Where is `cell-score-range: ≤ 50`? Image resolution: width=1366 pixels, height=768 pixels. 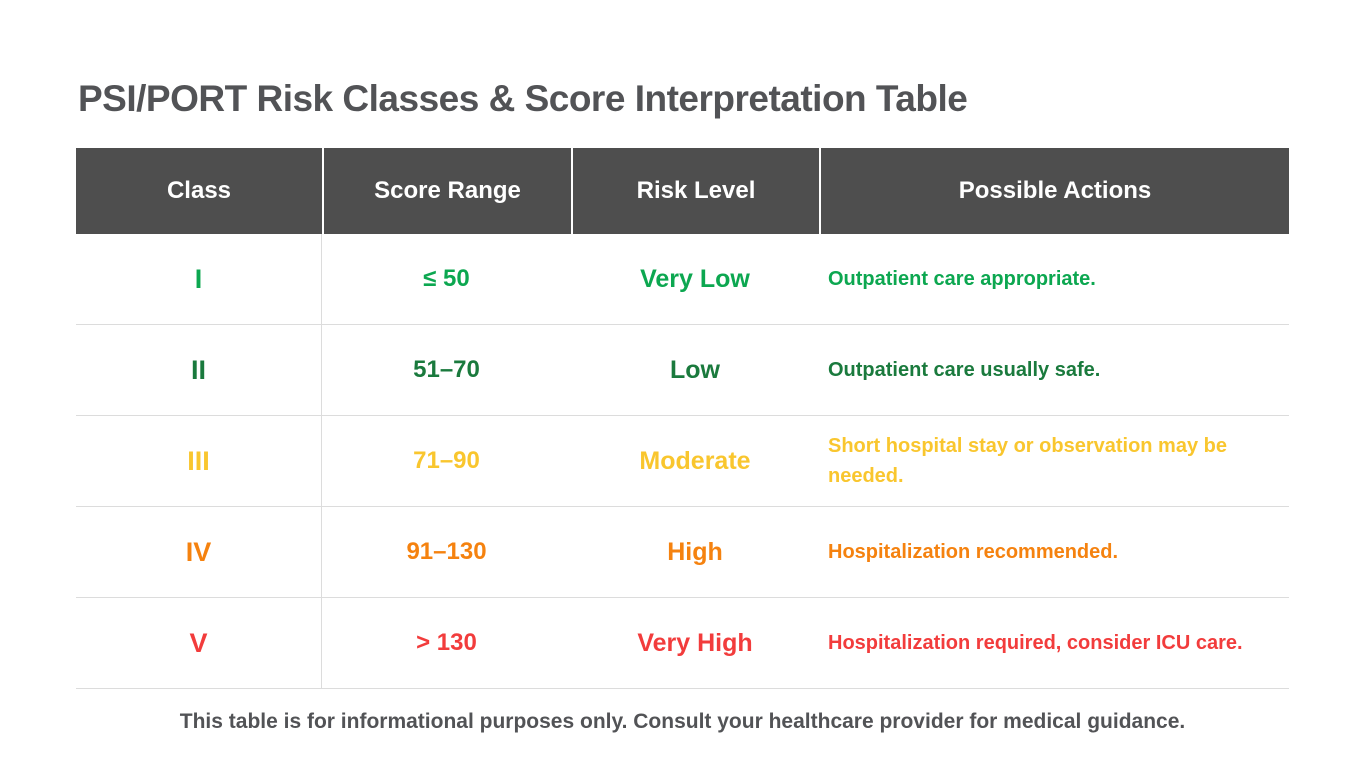
cell-score-range: ≤ 50 is located at coordinates (446, 278).